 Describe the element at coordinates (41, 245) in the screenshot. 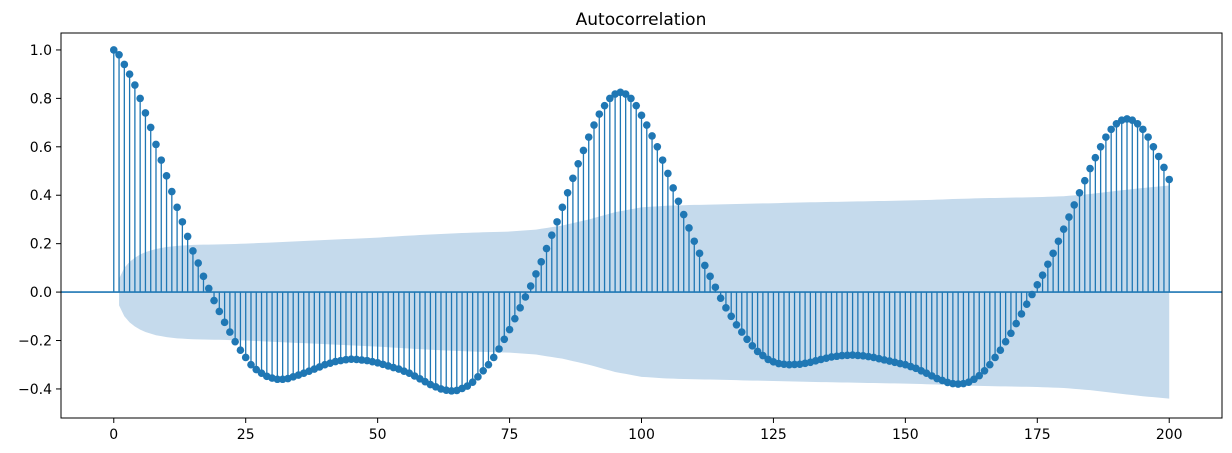

I see `y-tick-label: 0.2` at that location.